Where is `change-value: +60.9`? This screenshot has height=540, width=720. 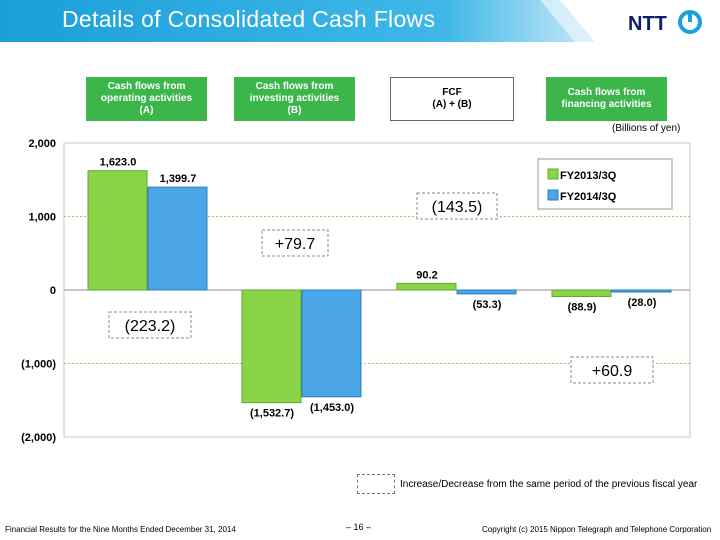 change-value: +60.9 is located at coordinates (612, 371).